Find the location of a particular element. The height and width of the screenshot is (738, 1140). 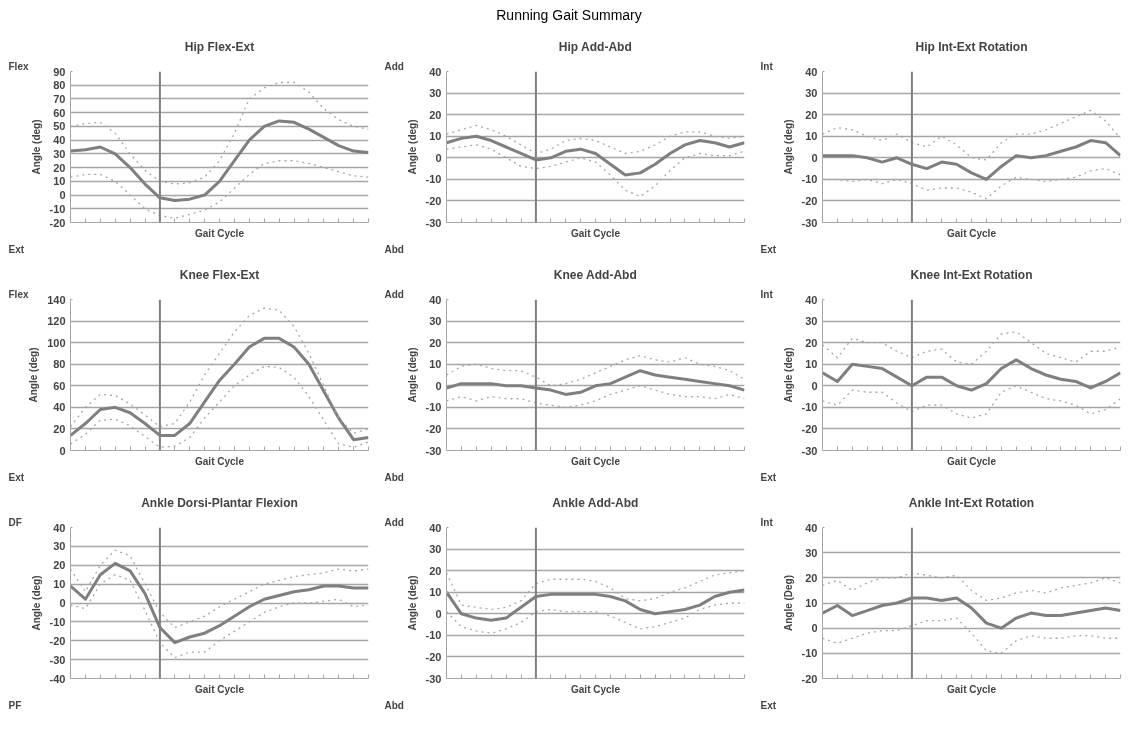

chart-title: Ankle Int-Ext Rotation is located at coordinates (971, 502).